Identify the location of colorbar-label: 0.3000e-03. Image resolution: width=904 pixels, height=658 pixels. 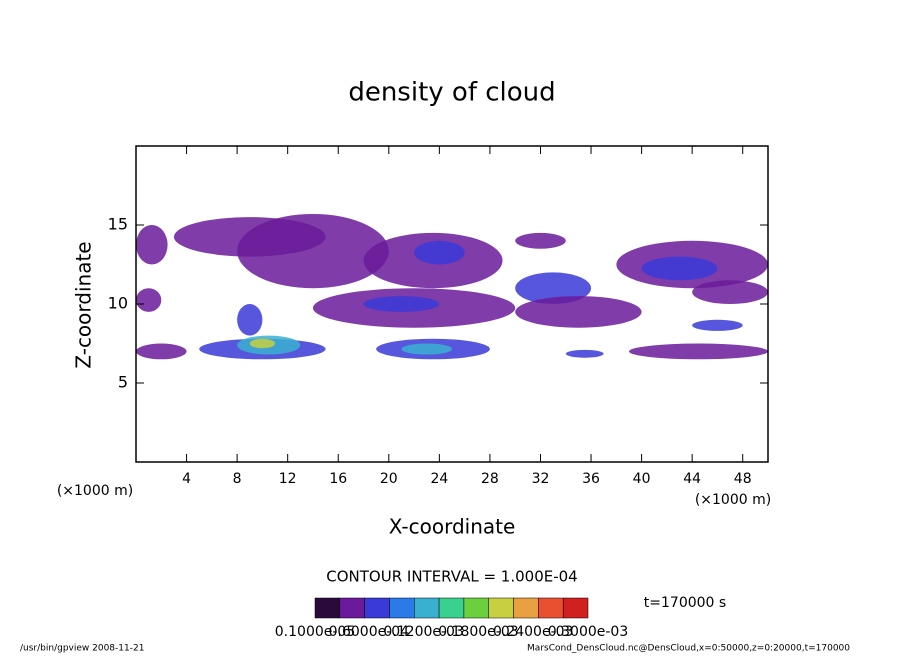
(588, 632).